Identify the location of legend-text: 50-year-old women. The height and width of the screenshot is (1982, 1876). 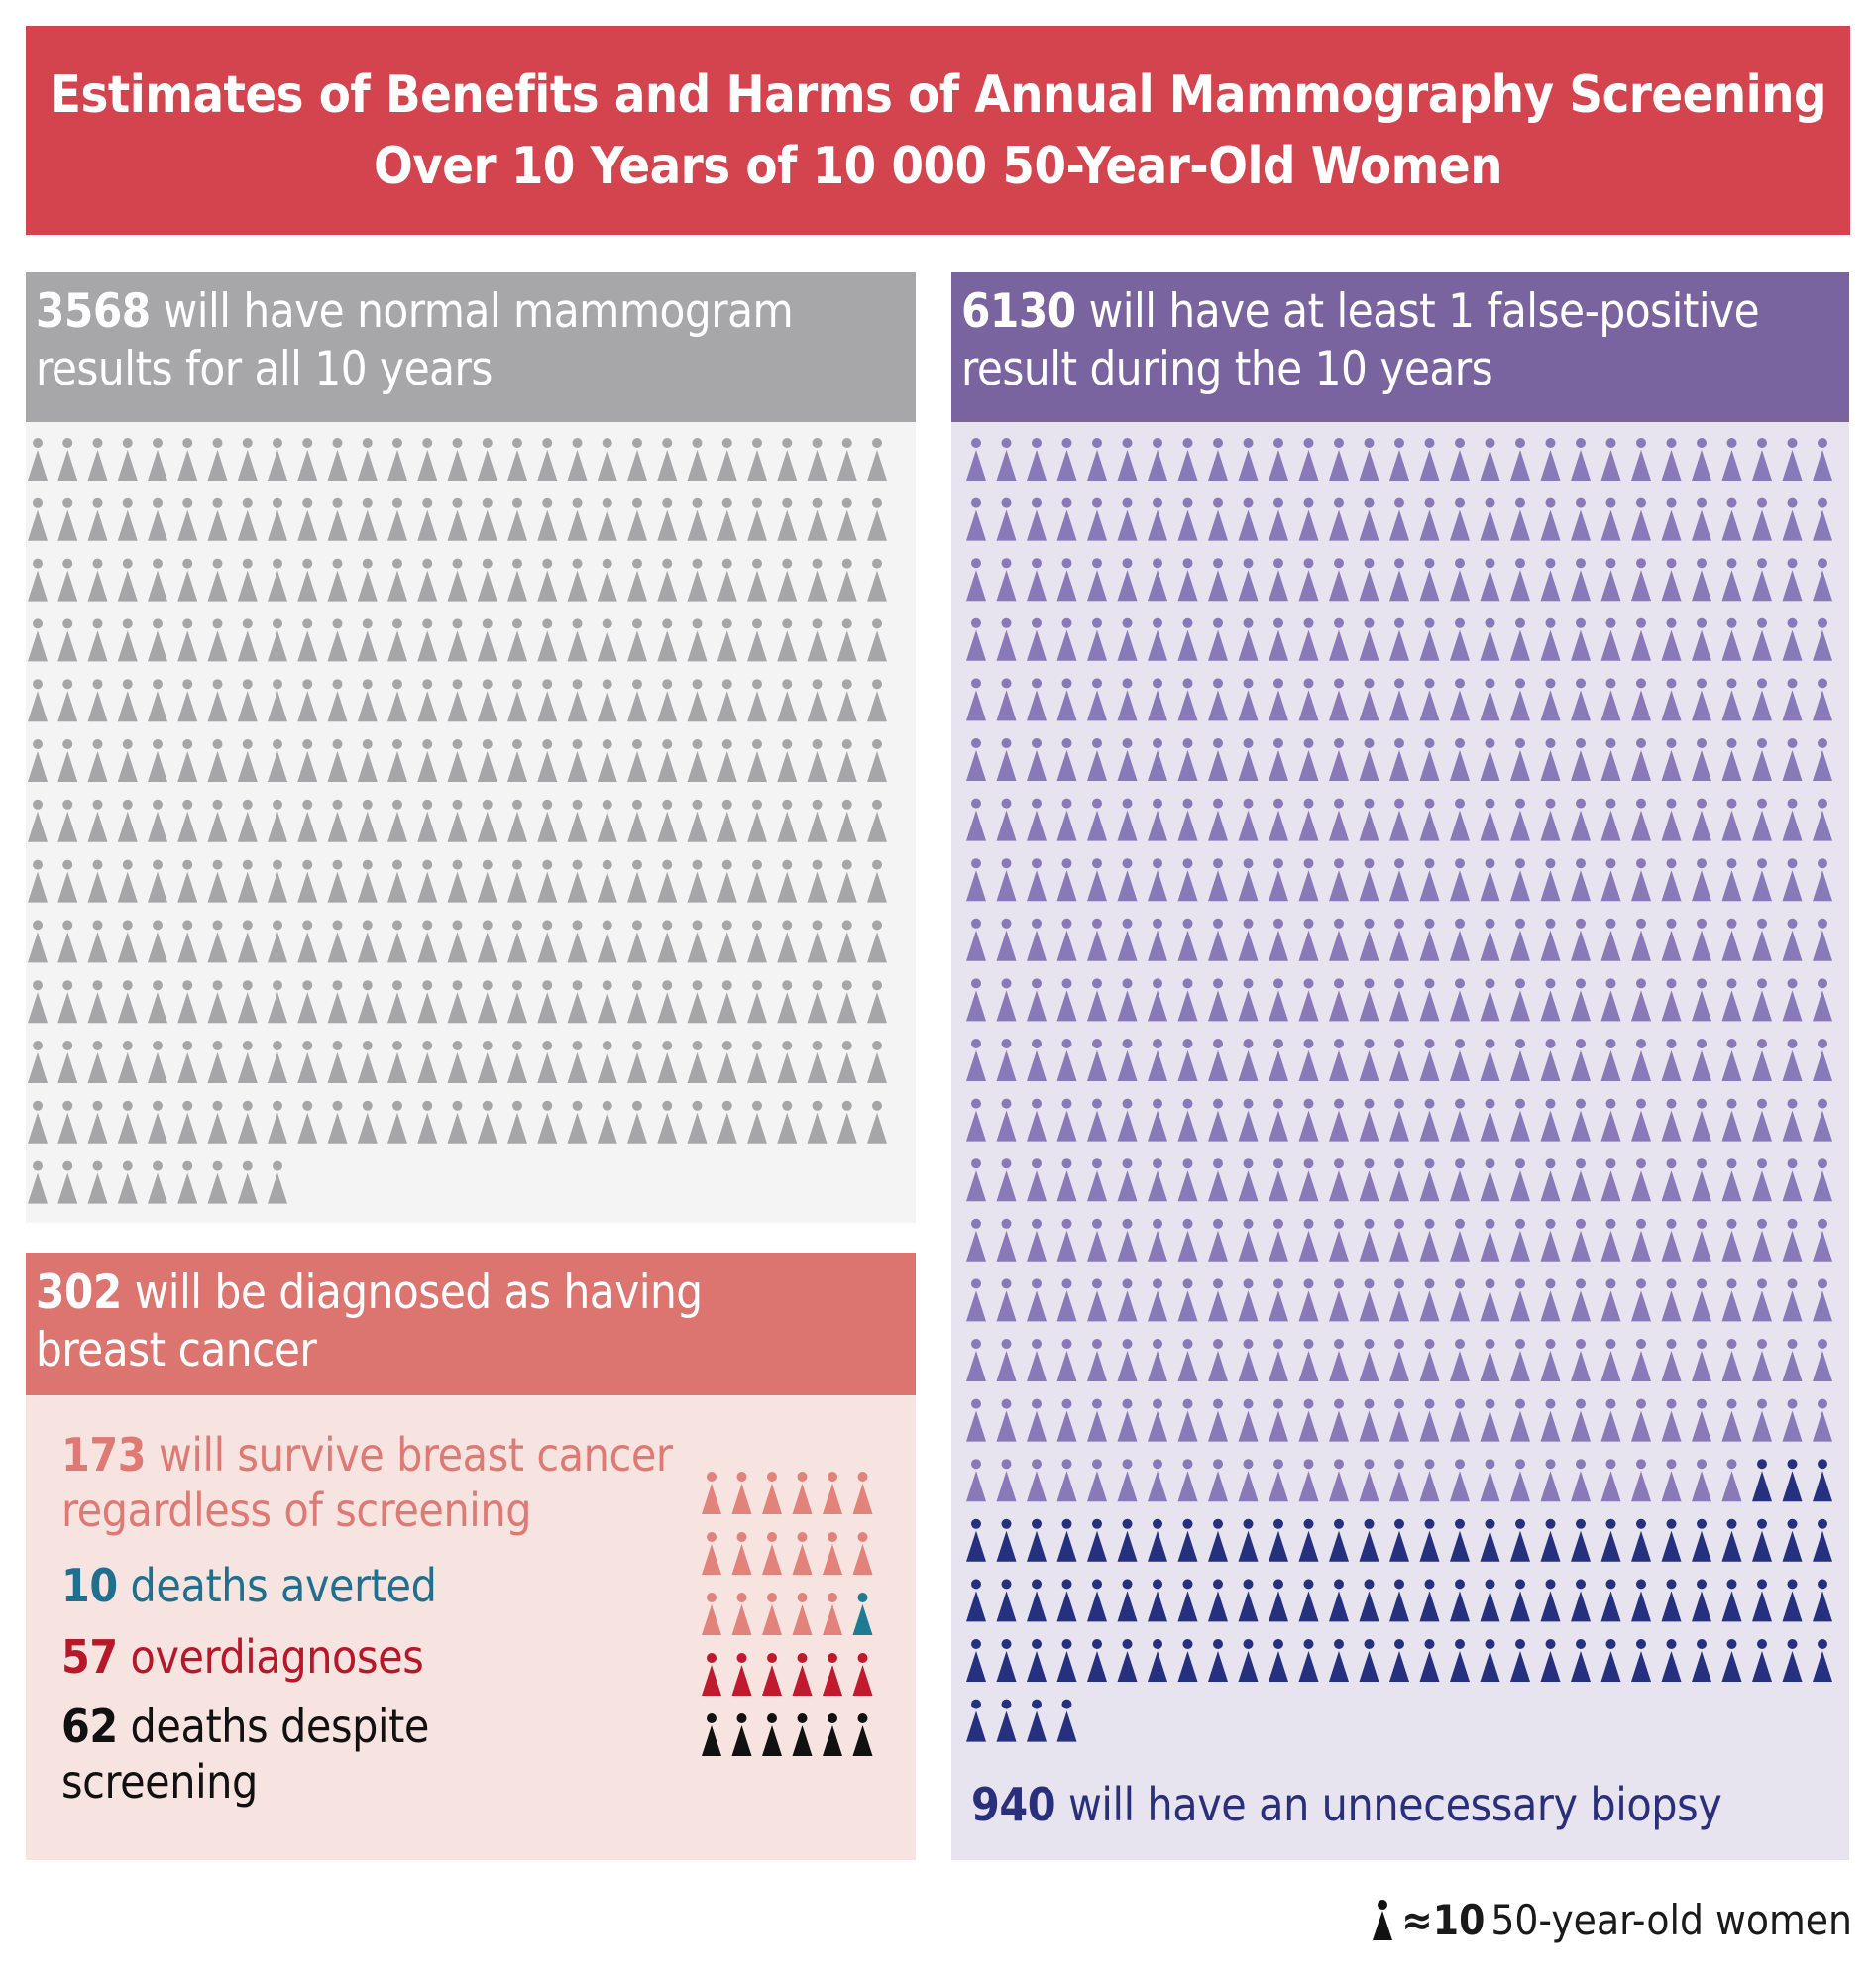
(1671, 1920).